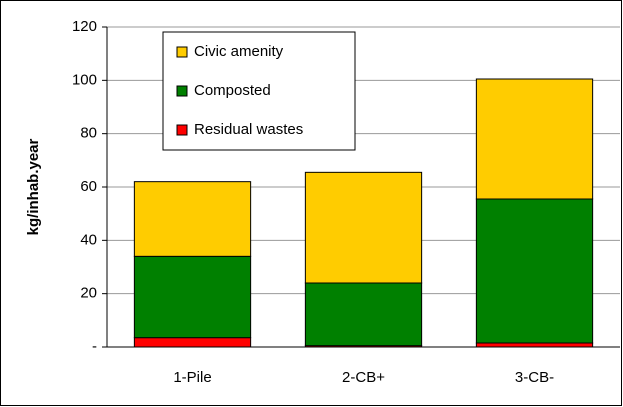 This screenshot has height=407, width=623. I want to click on legend-label: Civic amenity, so click(239, 51).